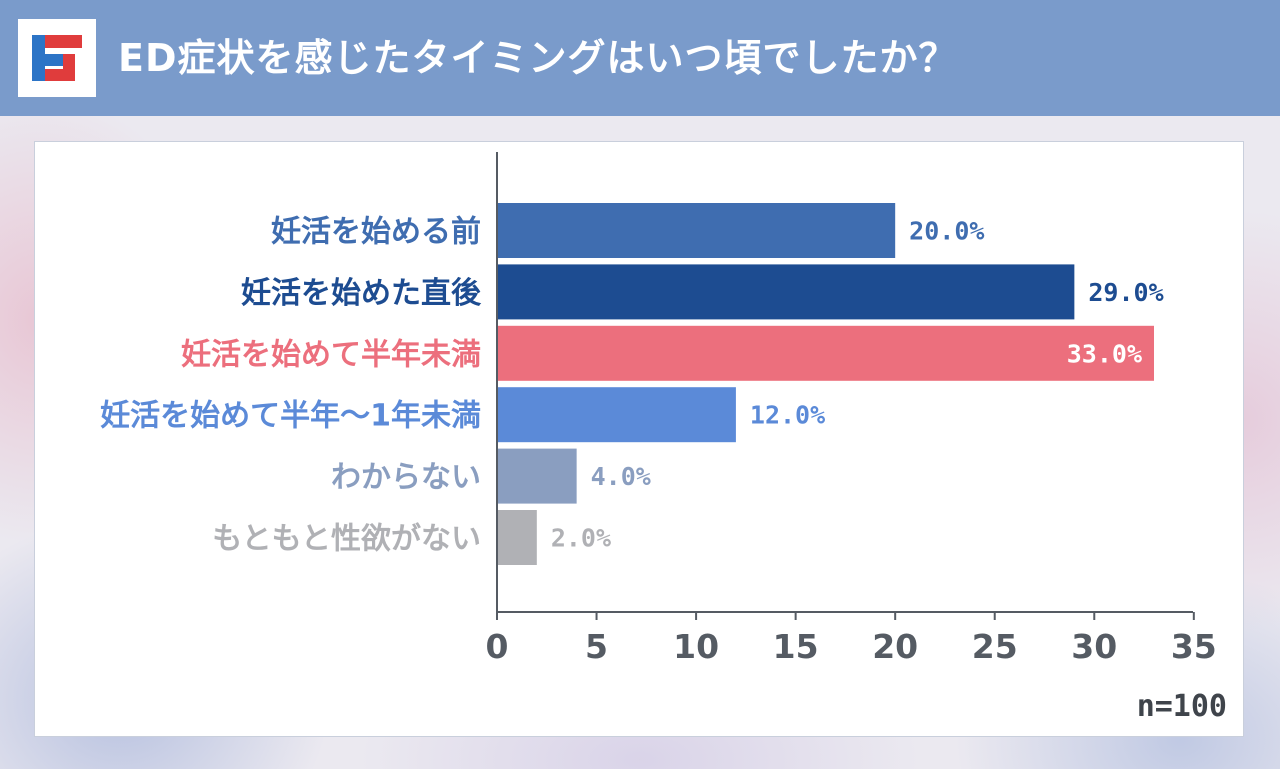  What do you see at coordinates (621, 476) in the screenshot?
I see `value-label-5: 4.0%` at bounding box center [621, 476].